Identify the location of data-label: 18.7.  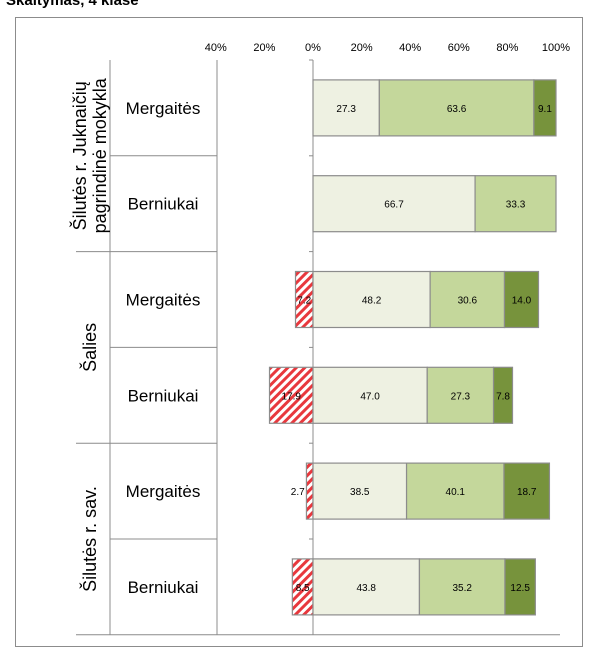
(527, 492).